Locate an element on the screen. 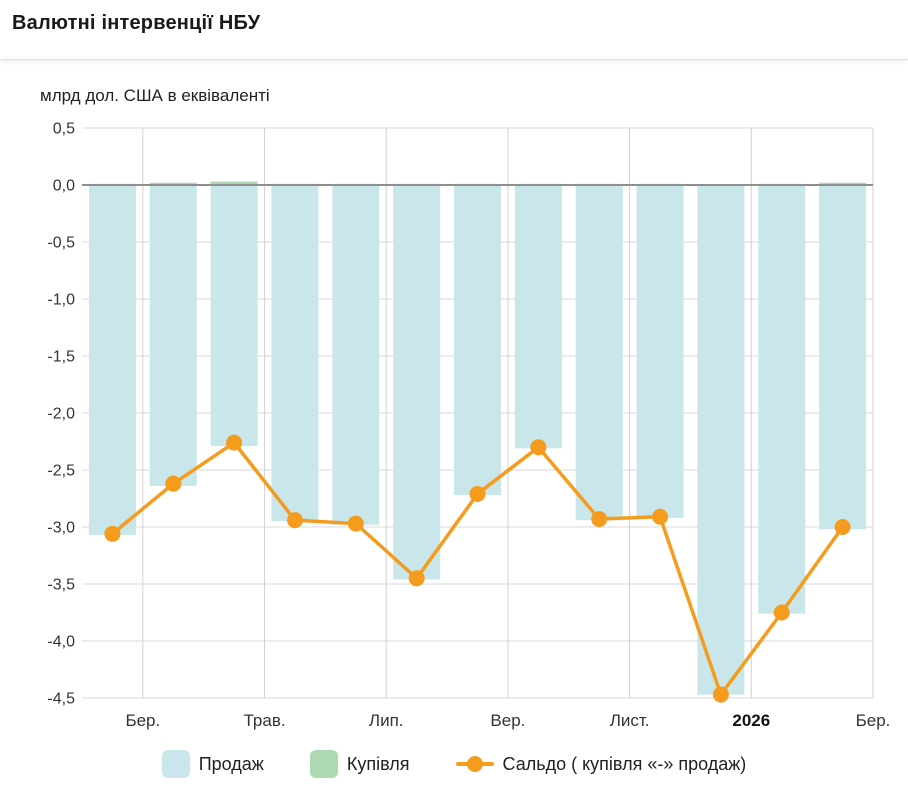  y-axis-tick-label: -2,0 is located at coordinates (61, 414).